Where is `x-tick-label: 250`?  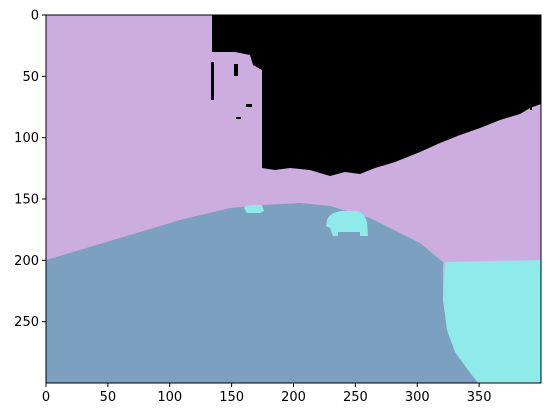
x-tick-label: 250 is located at coordinates (355, 397).